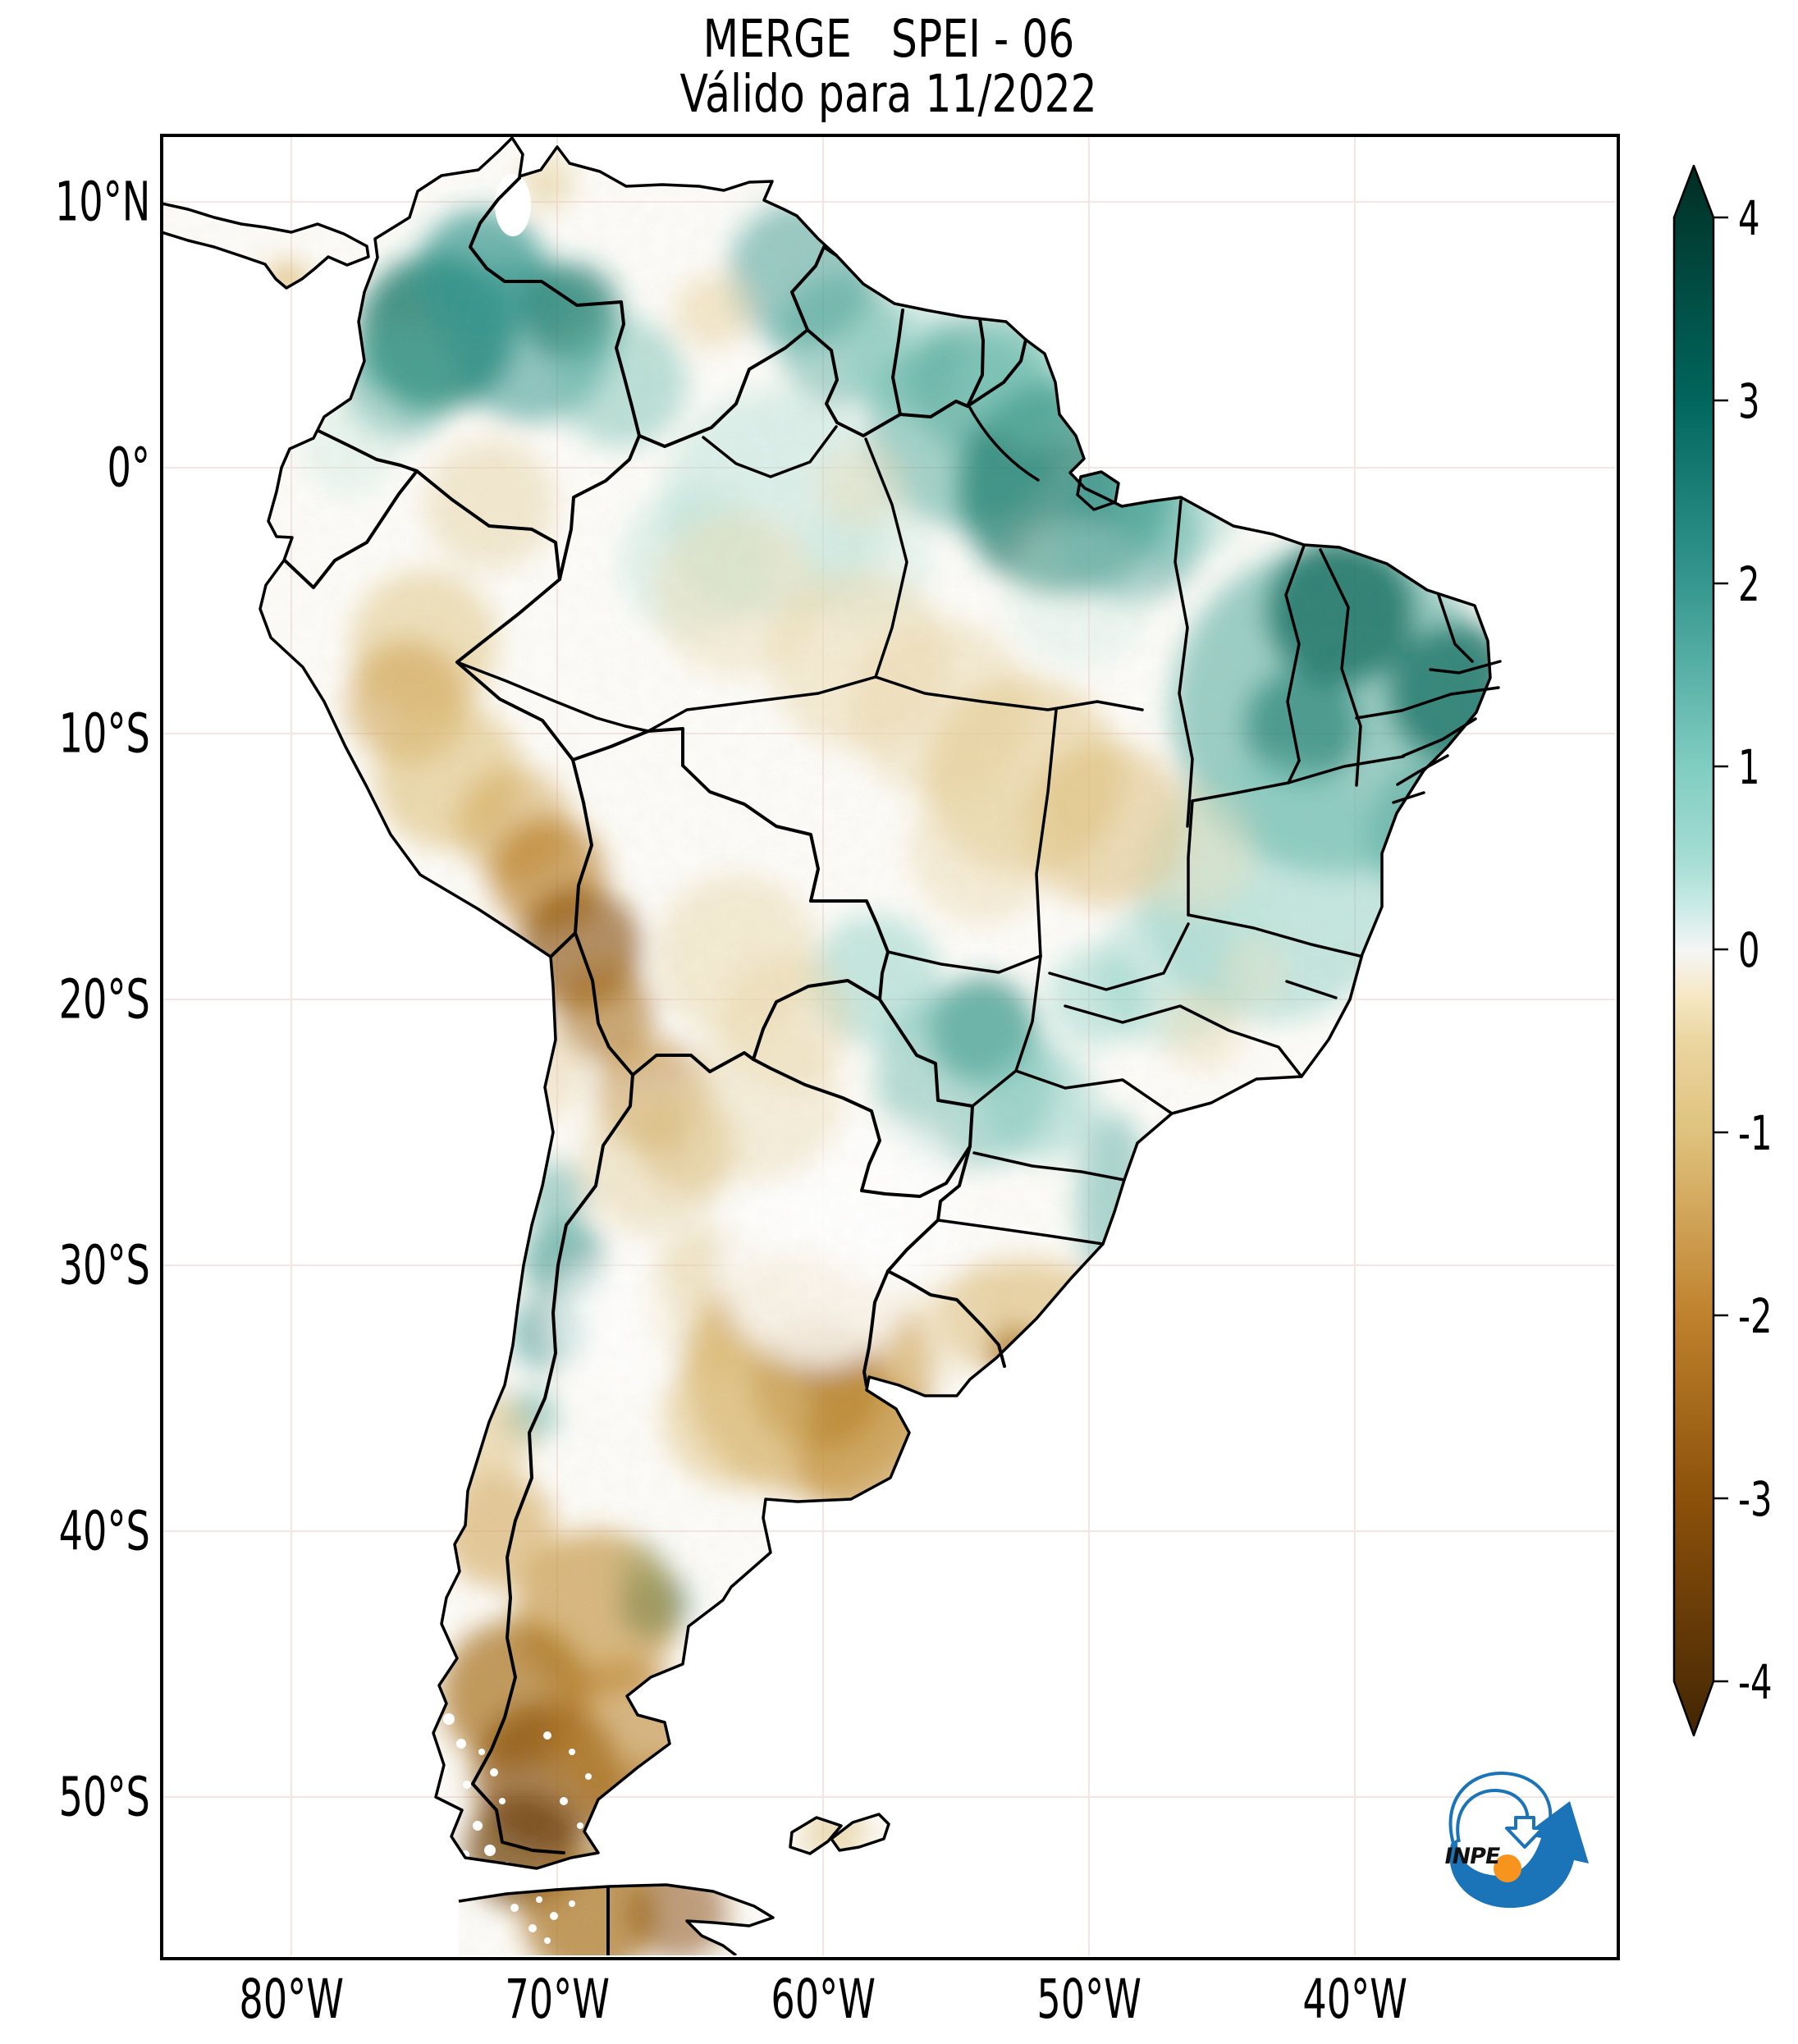 The width and height of the screenshot is (1798, 2044). What do you see at coordinates (1756, 1499) in the screenshot?
I see `colorbar-label-m3: -3` at bounding box center [1756, 1499].